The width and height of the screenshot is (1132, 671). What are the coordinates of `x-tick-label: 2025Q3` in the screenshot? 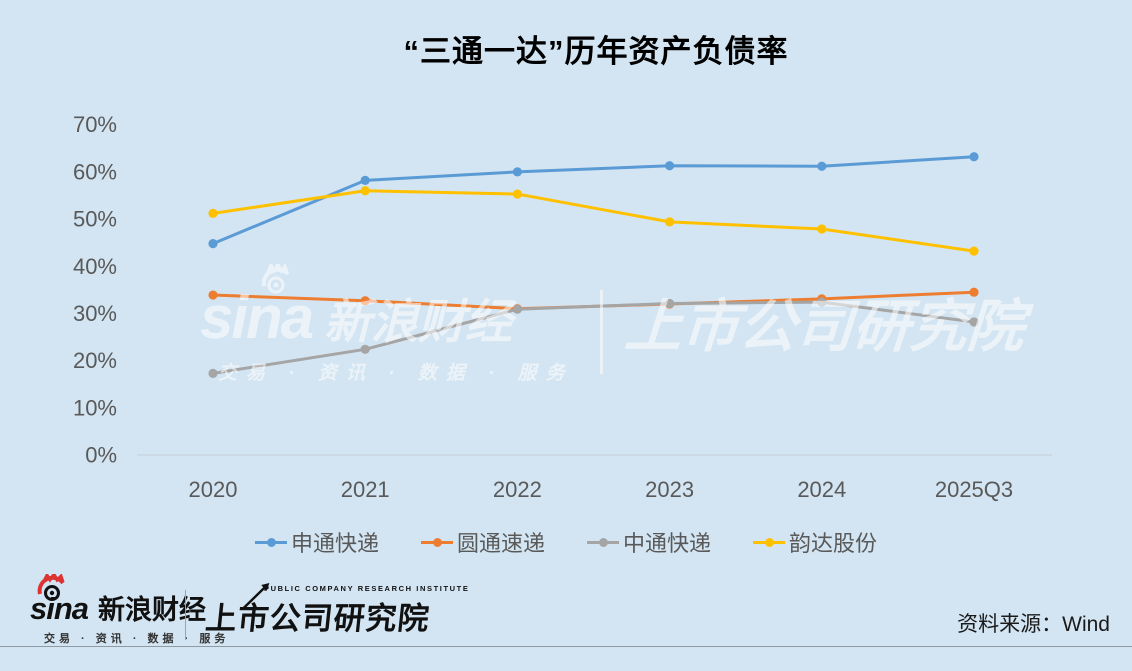 It's located at (974, 489).